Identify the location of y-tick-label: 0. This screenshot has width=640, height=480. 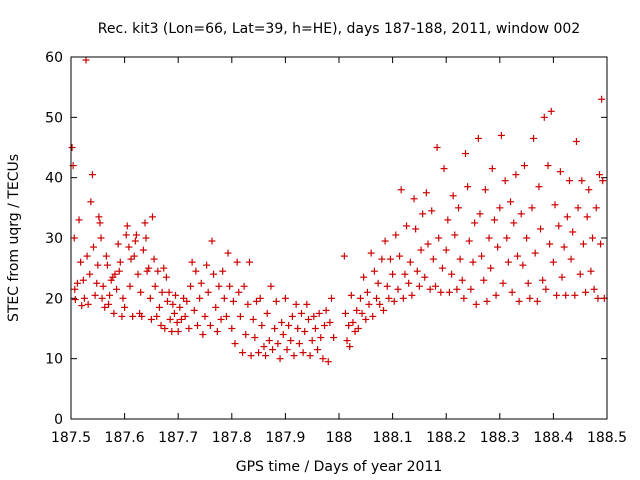
(58, 420).